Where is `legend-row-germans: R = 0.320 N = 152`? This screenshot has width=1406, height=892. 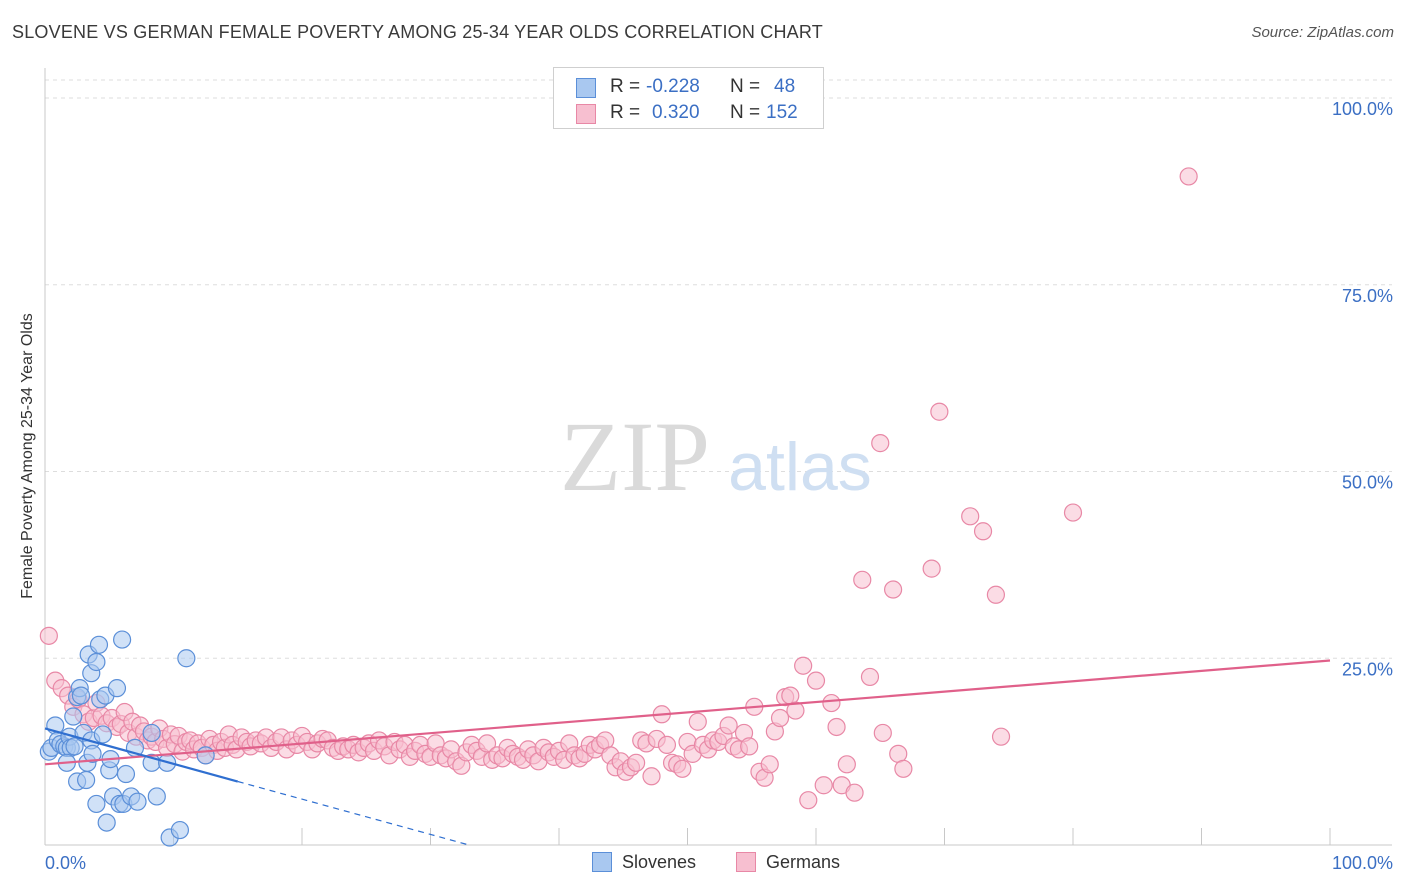 legend-row-germans: R = 0.320 N = 152 is located at coordinates (688, 115).